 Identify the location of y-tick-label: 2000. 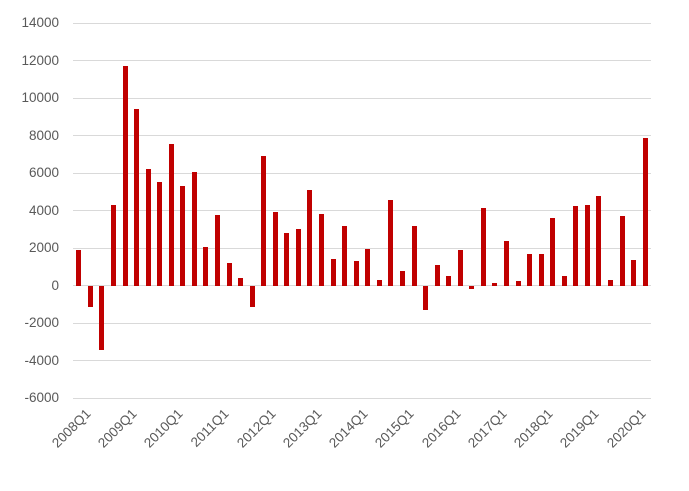
(43, 247).